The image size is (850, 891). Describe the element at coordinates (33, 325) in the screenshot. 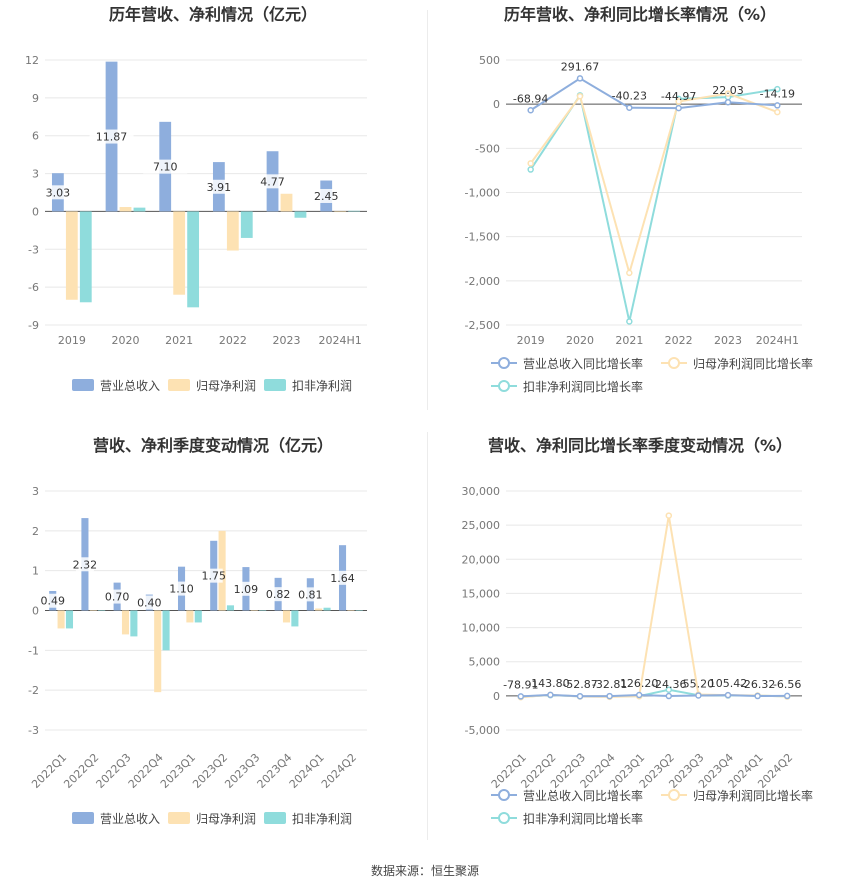

I see `y-tick-label: -9` at that location.